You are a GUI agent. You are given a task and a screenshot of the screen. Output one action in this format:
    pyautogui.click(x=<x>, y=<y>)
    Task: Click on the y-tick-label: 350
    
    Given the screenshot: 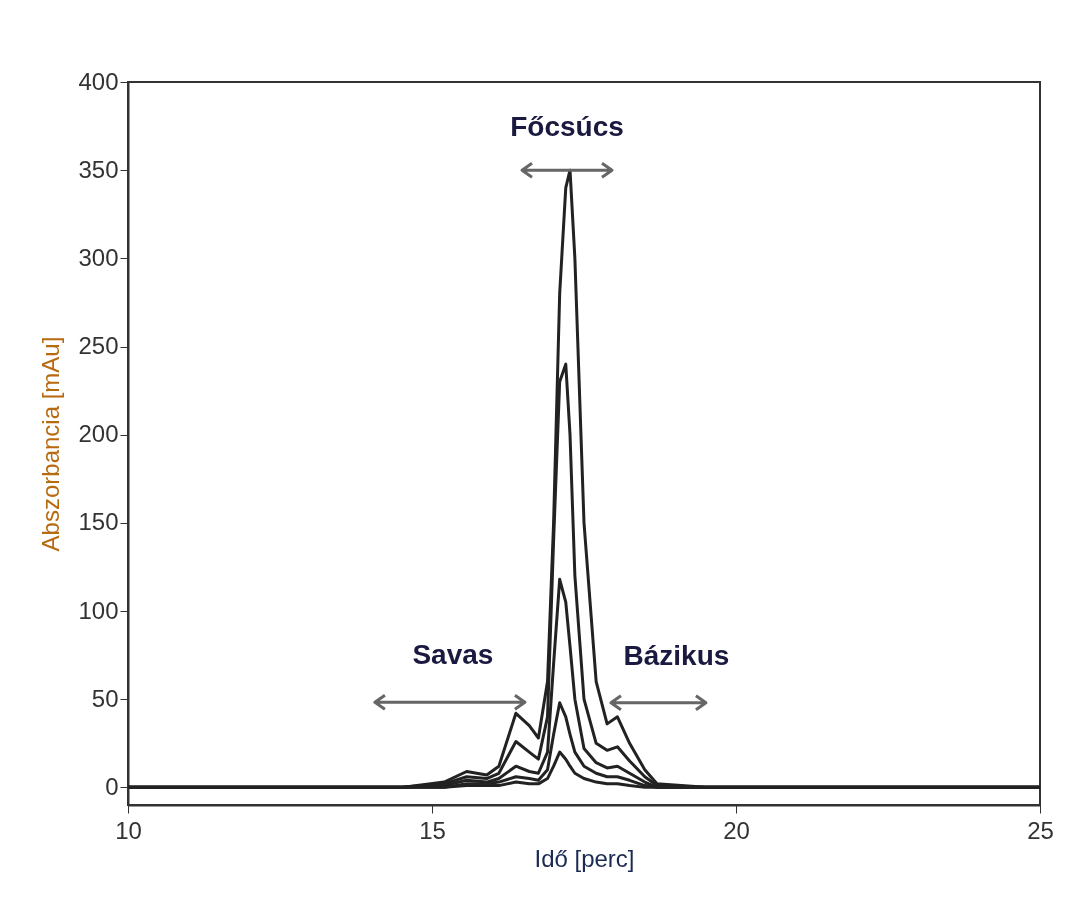 What is the action you would take?
    pyautogui.click(x=98, y=169)
    